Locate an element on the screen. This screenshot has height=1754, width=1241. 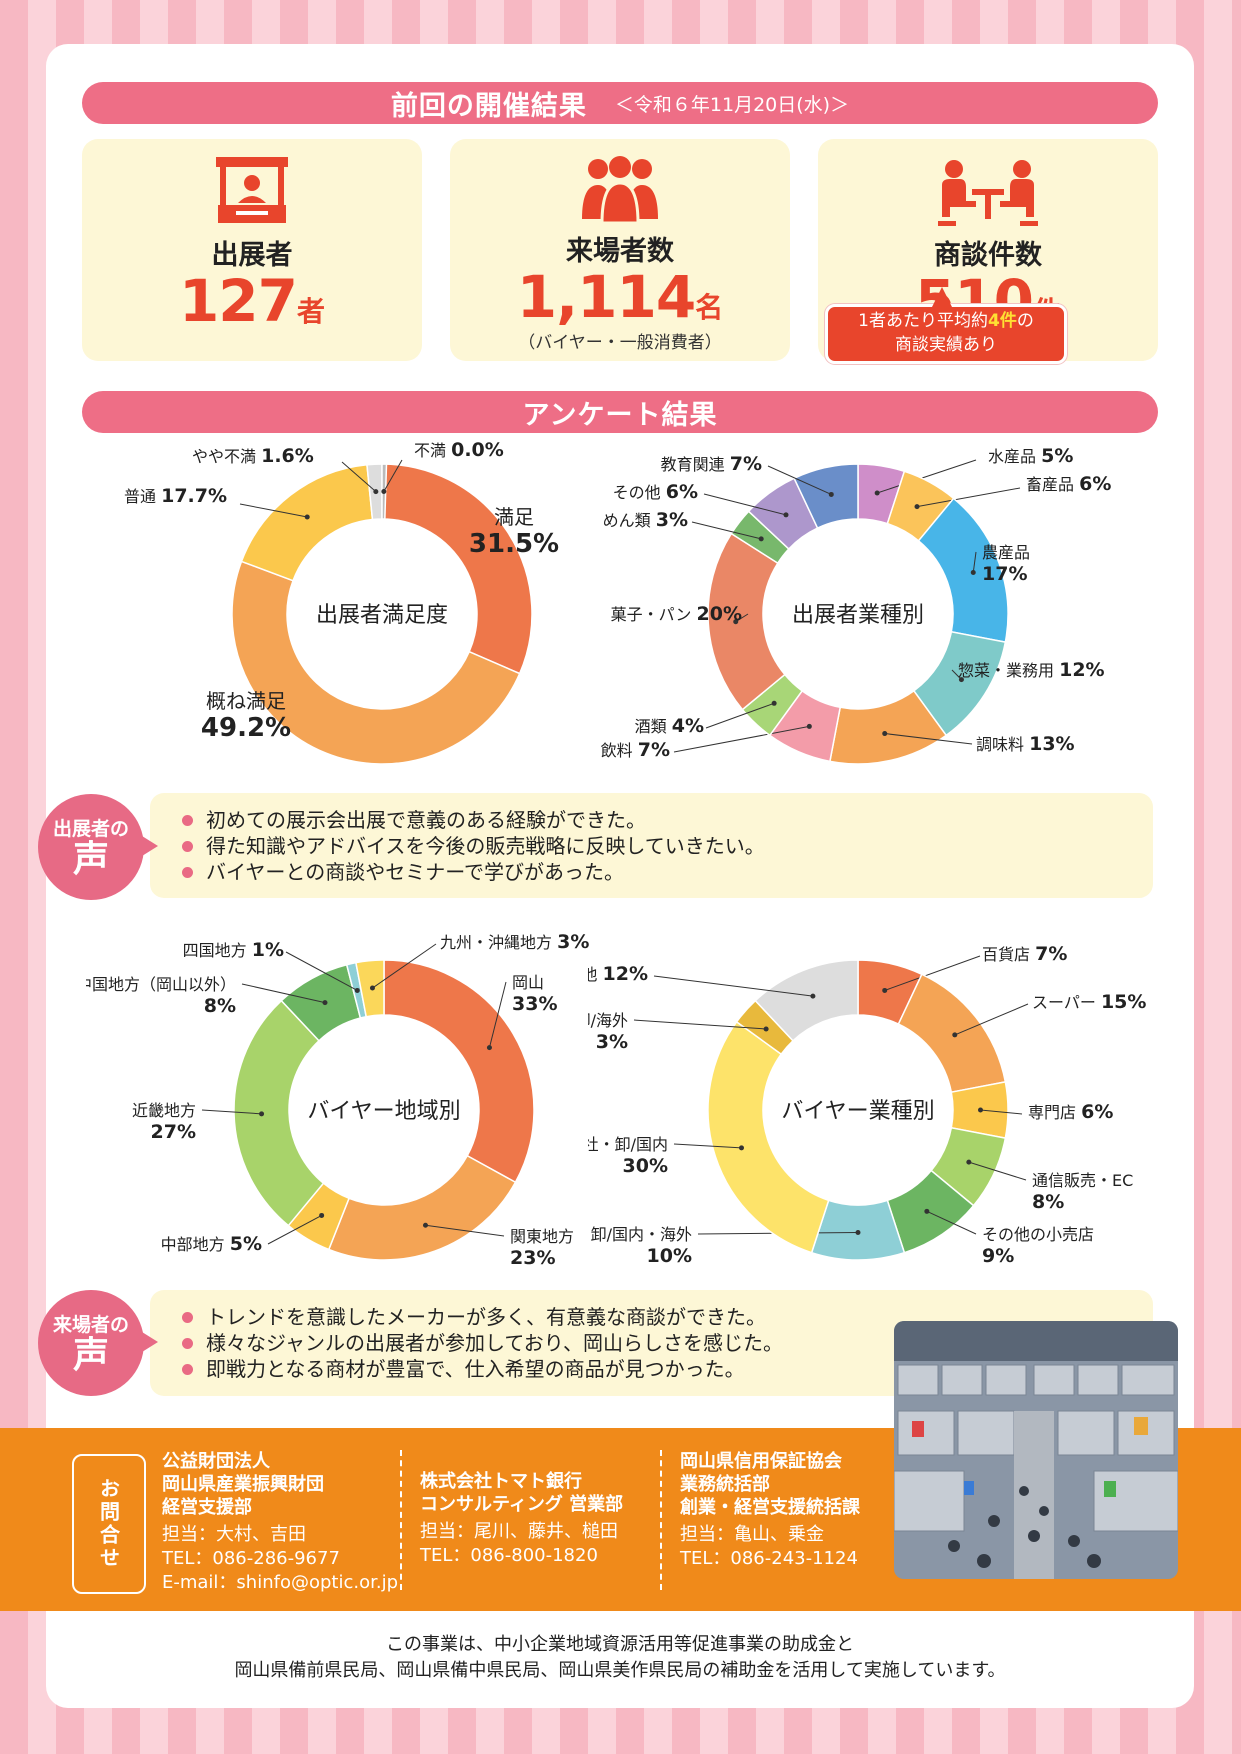
org-email: E-mail：shinfo@optic.or.jp is located at coordinates (280, 1582).